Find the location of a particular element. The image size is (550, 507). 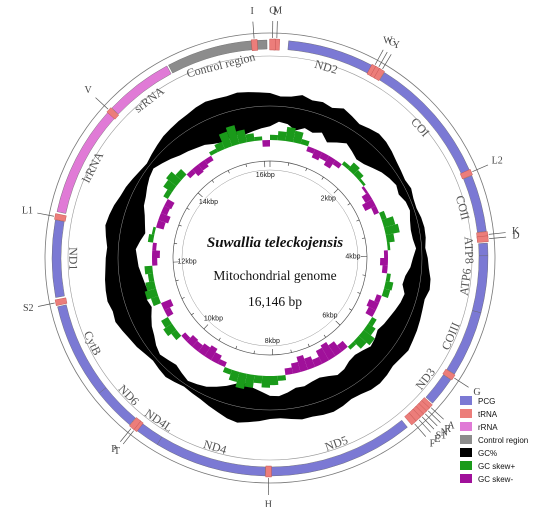

gene-arc-cytb is located at coordinates (82, 349).